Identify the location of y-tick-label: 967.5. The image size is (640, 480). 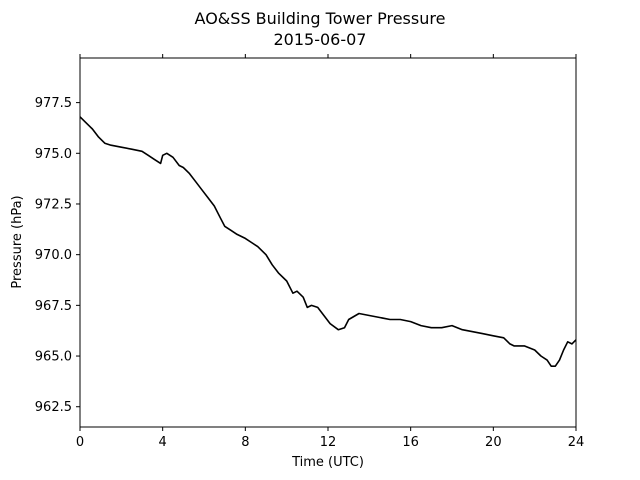
(53, 306).